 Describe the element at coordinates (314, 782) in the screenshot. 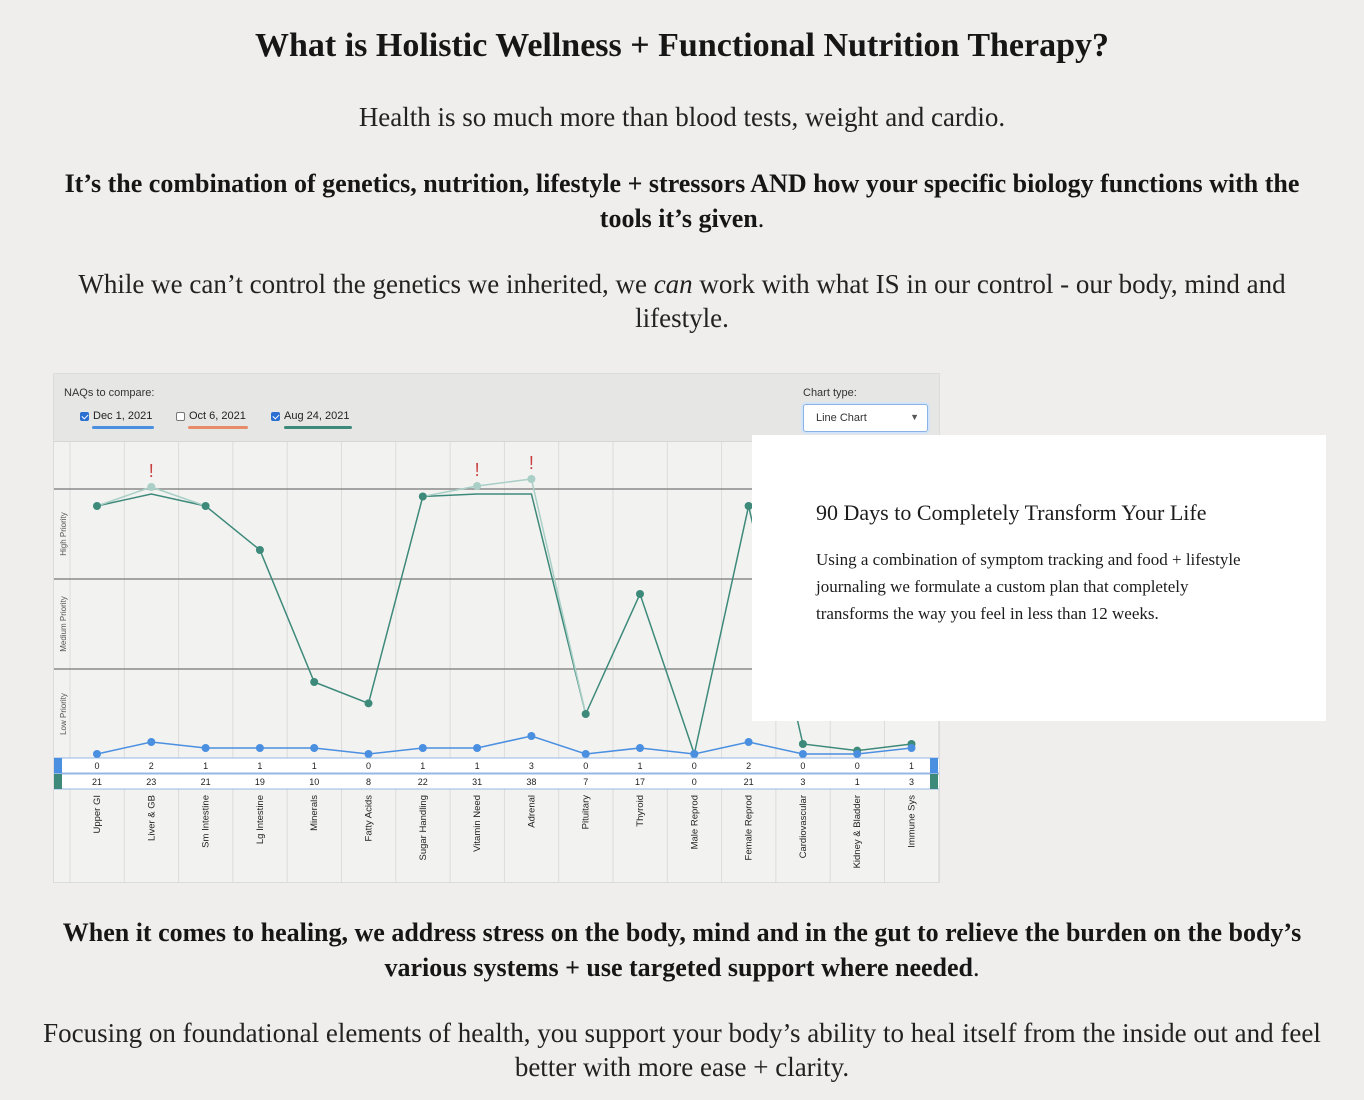

I see `value-label: 10` at that location.